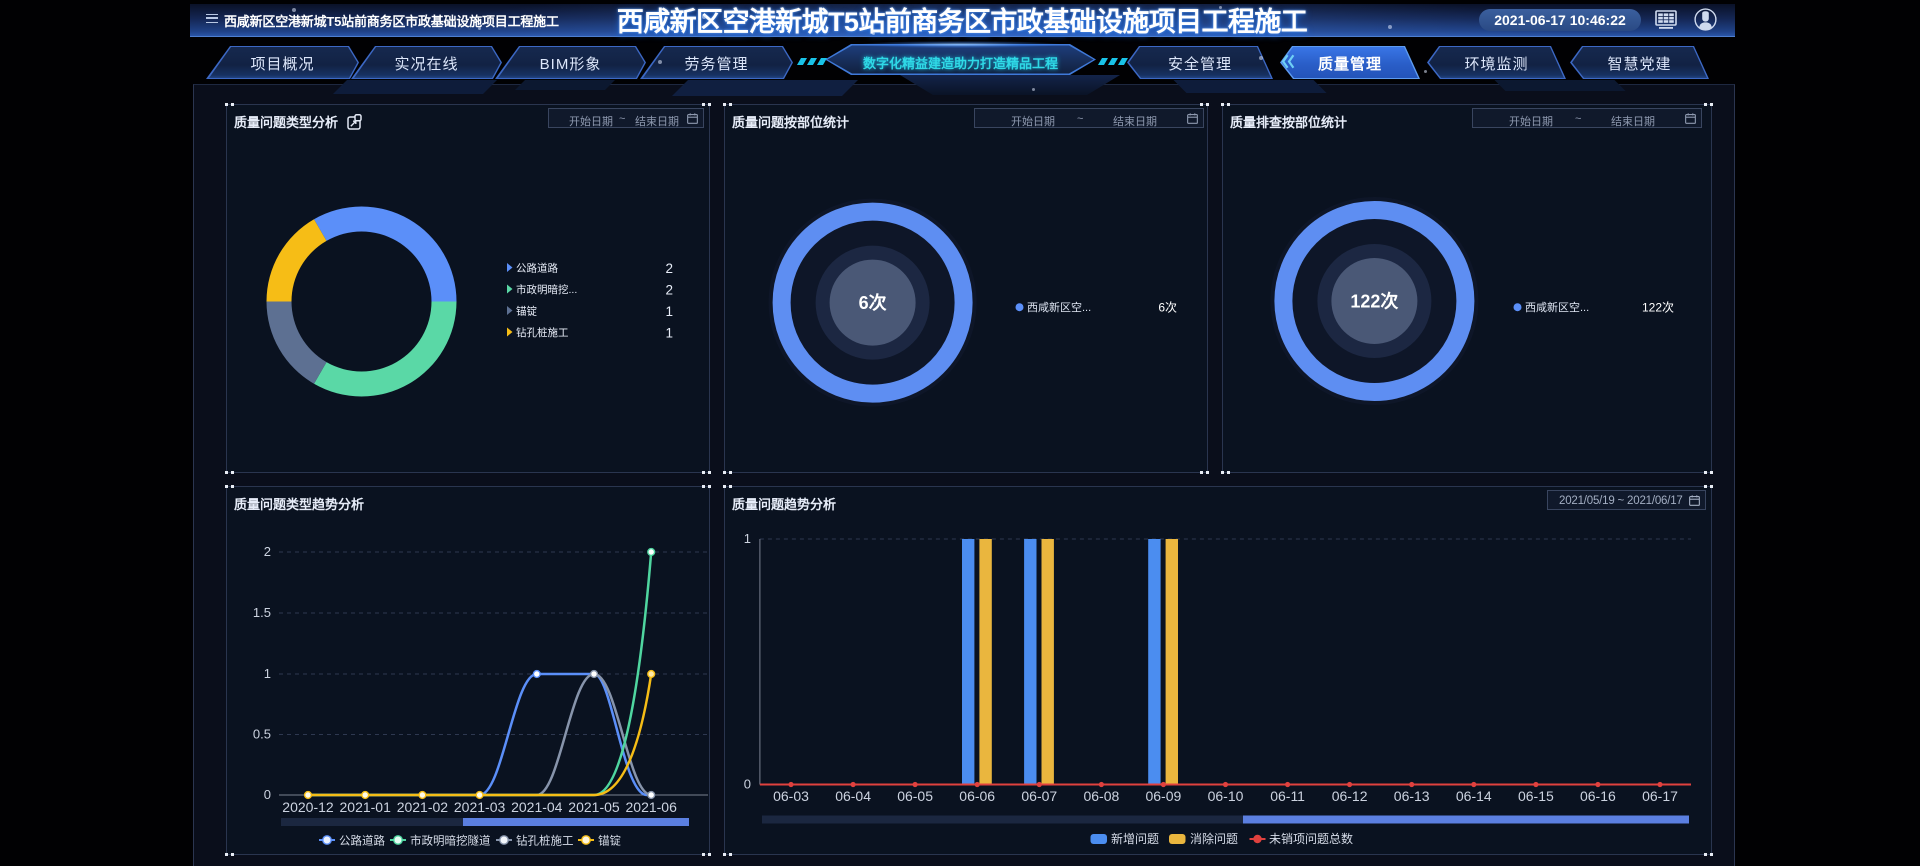 This screenshot has height=866, width=1920. I want to click on svg-text: 06-06, so click(977, 796).